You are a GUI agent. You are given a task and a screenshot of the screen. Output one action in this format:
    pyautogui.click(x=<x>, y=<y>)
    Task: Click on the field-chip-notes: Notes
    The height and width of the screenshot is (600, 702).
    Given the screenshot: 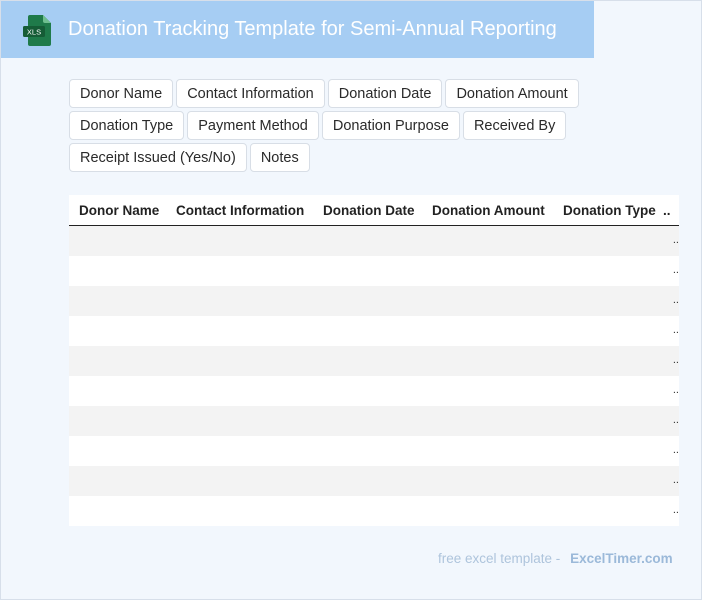 What is the action you would take?
    pyautogui.click(x=279, y=157)
    